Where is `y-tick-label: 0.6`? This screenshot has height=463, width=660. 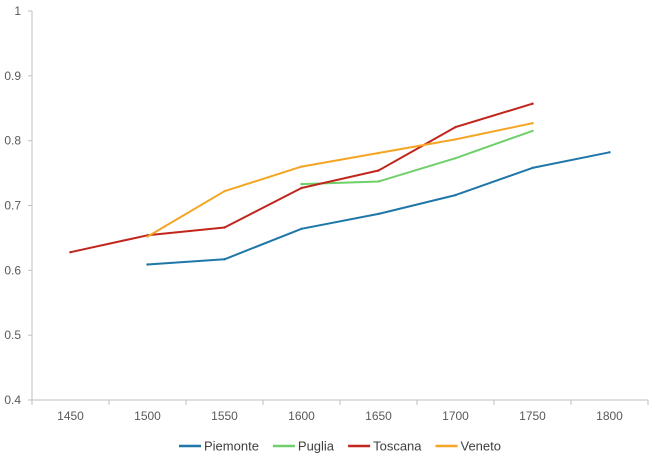 y-tick-label: 0.6 is located at coordinates (12, 270).